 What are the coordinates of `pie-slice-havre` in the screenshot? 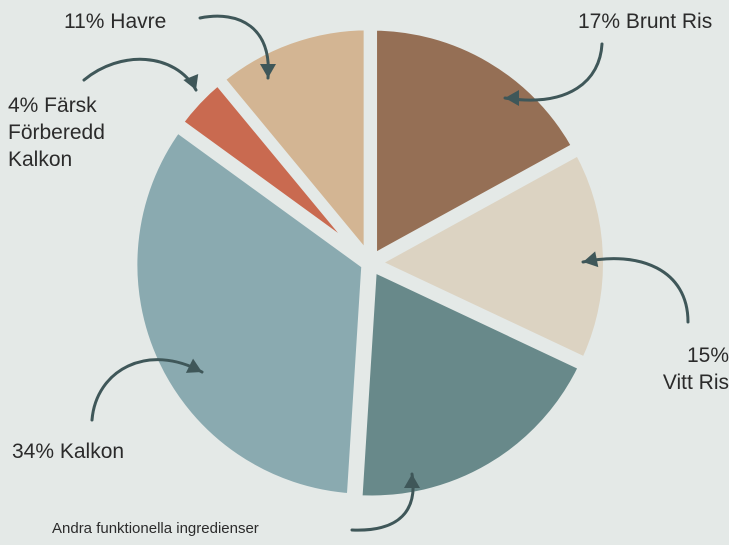 It's located at (293, 147).